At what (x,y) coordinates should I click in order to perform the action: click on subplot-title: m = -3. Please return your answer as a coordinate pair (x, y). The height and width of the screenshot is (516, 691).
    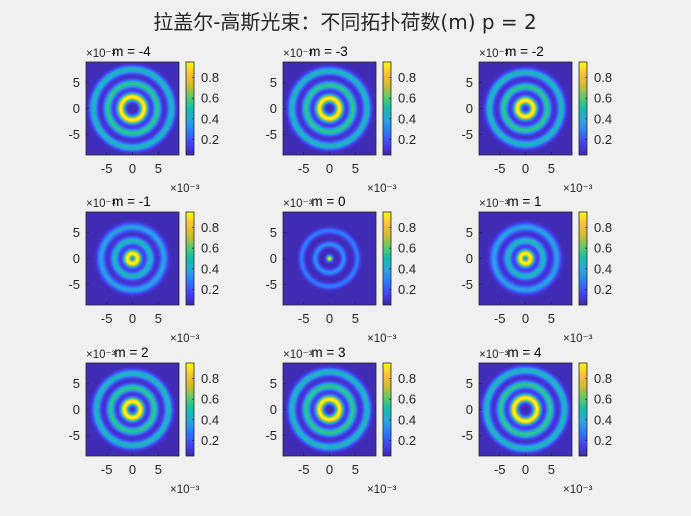
    Looking at the image, I should click on (328, 51).